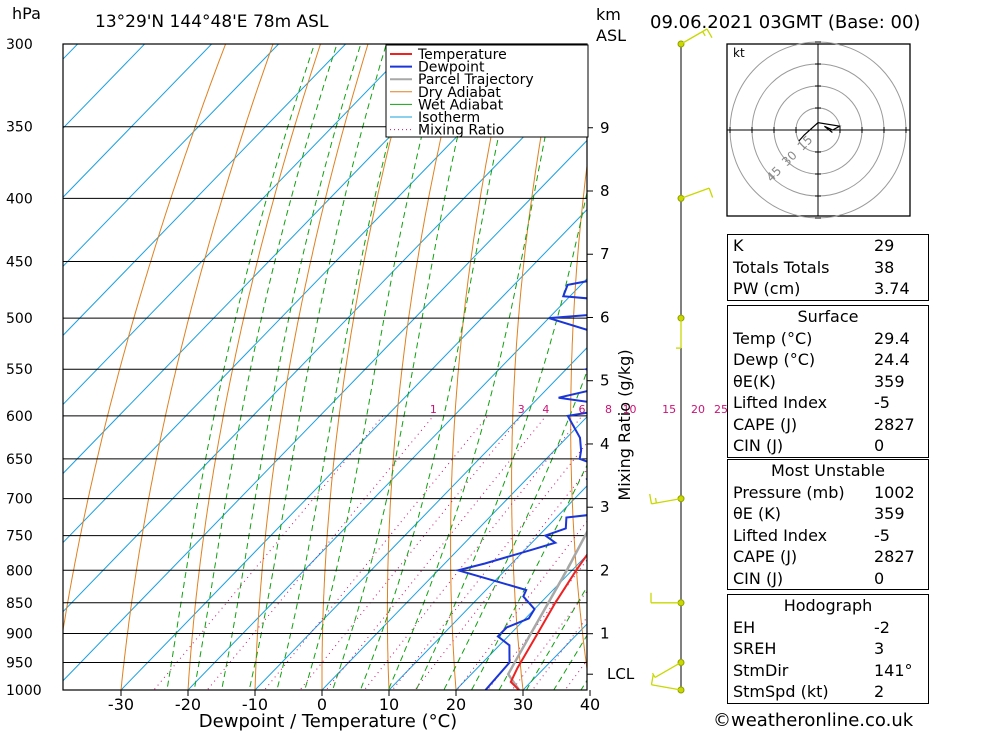 The height and width of the screenshot is (733, 1000). I want to click on legend-label: Isotherm, so click(449, 118).